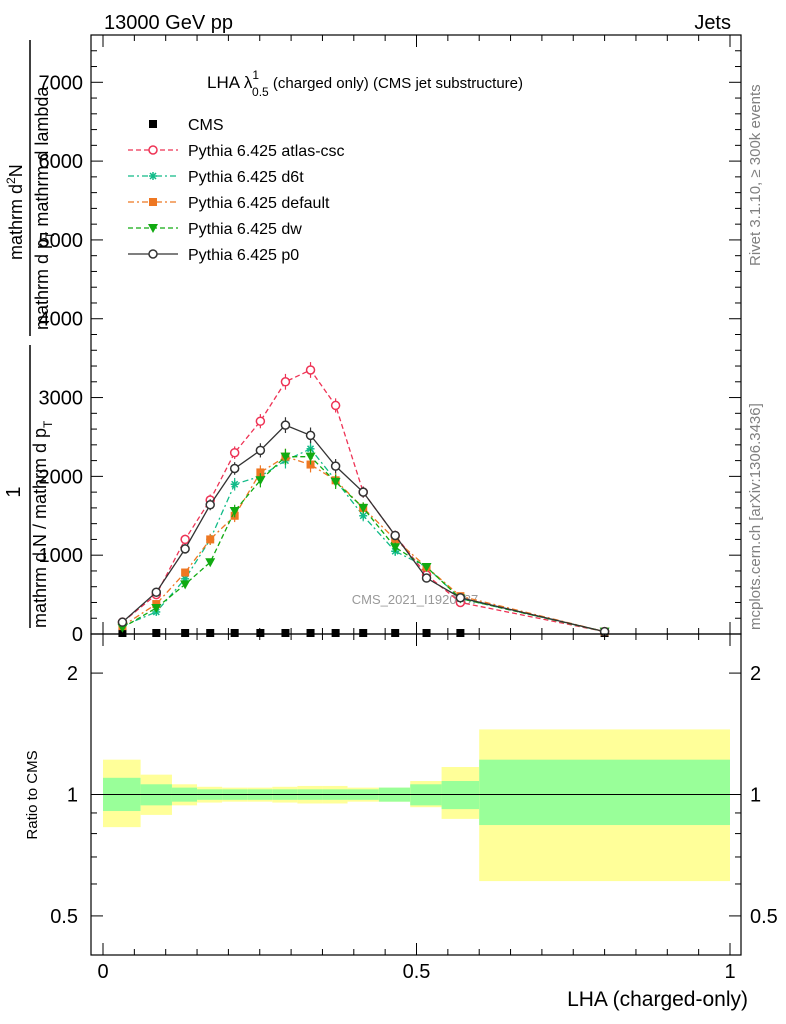 Image resolution: width=786 pixels, height=1024 pixels. What do you see at coordinates (61, 399) in the screenshot?
I see `y-tick-label: 3000` at bounding box center [61, 399].